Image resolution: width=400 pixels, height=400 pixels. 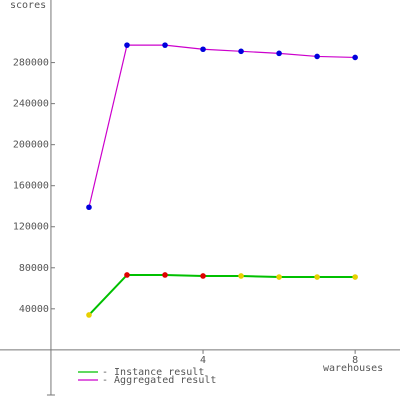 I want to click on legend-label: - Aggregated result, so click(x=159, y=380).